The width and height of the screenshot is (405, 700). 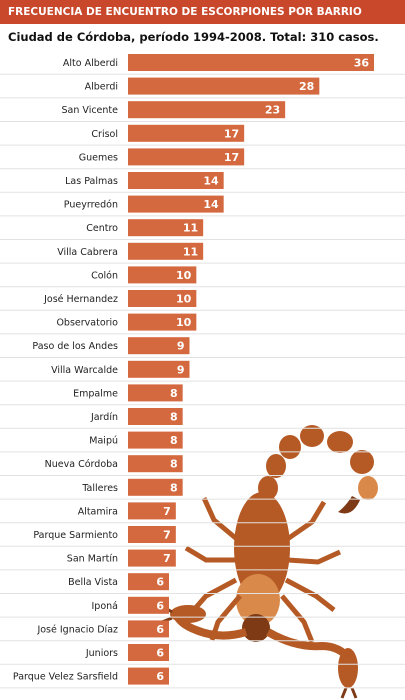 I want to click on category-label: Talleres, so click(x=99, y=488).